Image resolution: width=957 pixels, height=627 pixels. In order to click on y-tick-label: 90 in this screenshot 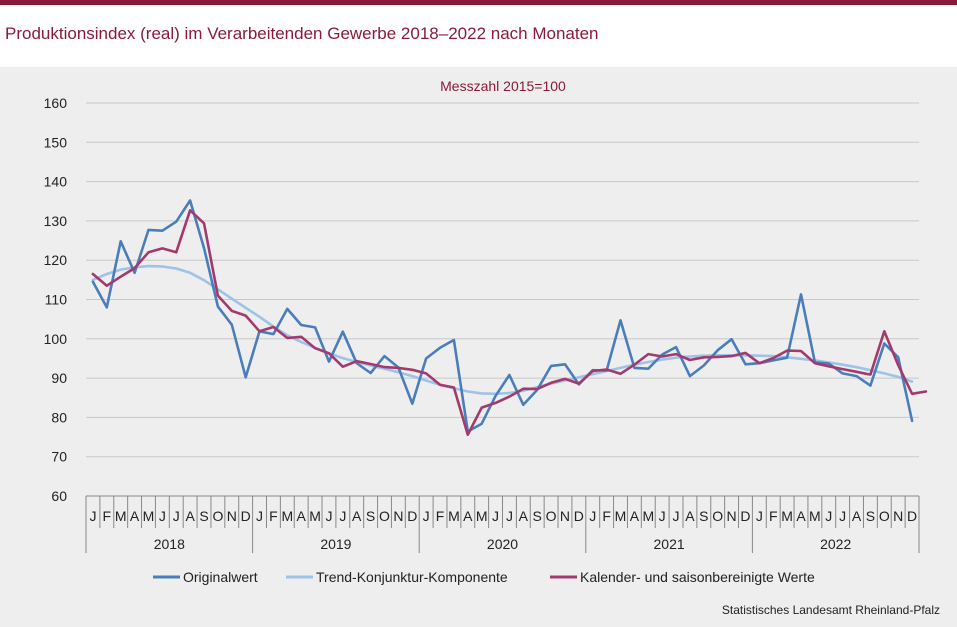, I will do `click(59, 378)`.